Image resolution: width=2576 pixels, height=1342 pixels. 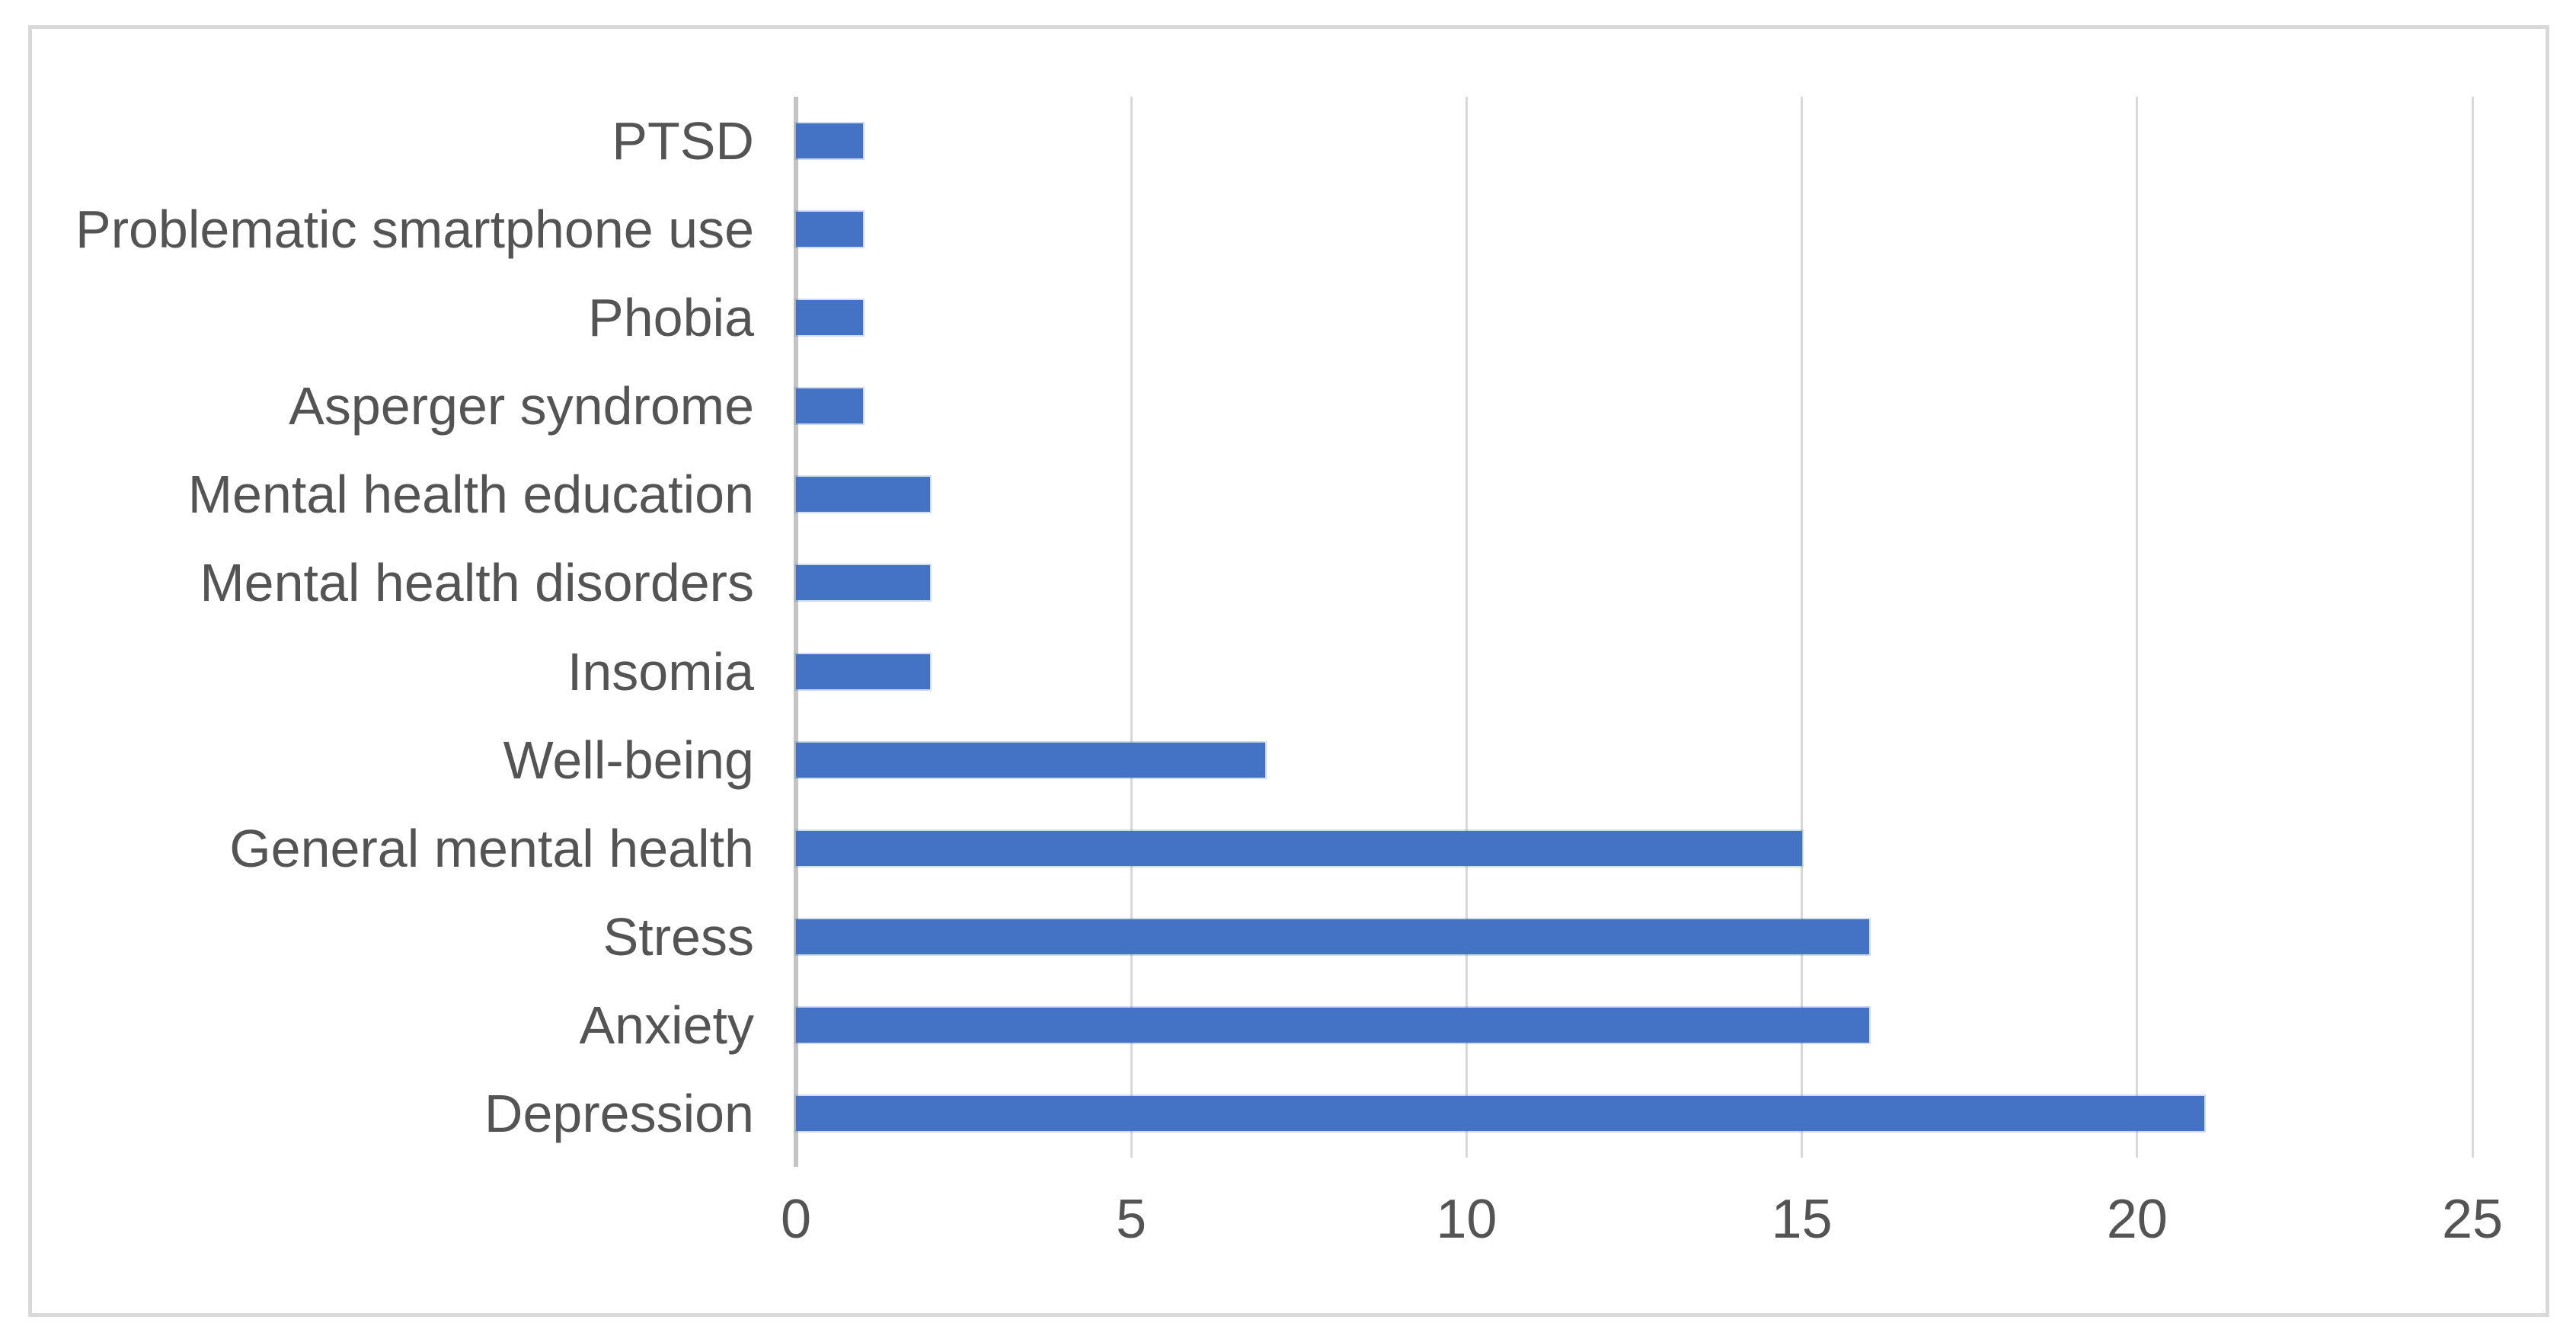 I want to click on y-axis-line, so click(x=796, y=632).